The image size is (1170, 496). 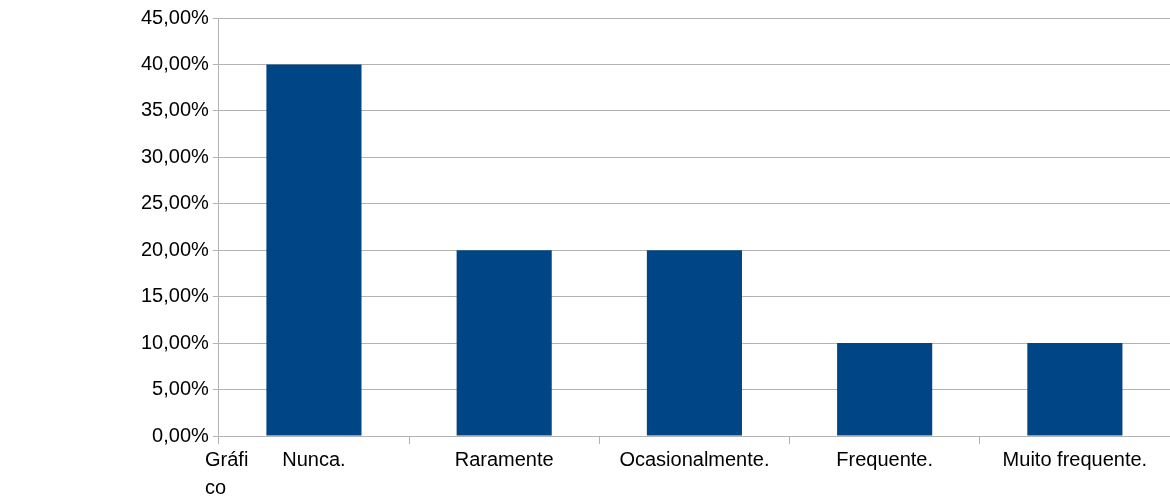 I want to click on x-tick-label: Ocasionalmente., so click(x=694, y=458).